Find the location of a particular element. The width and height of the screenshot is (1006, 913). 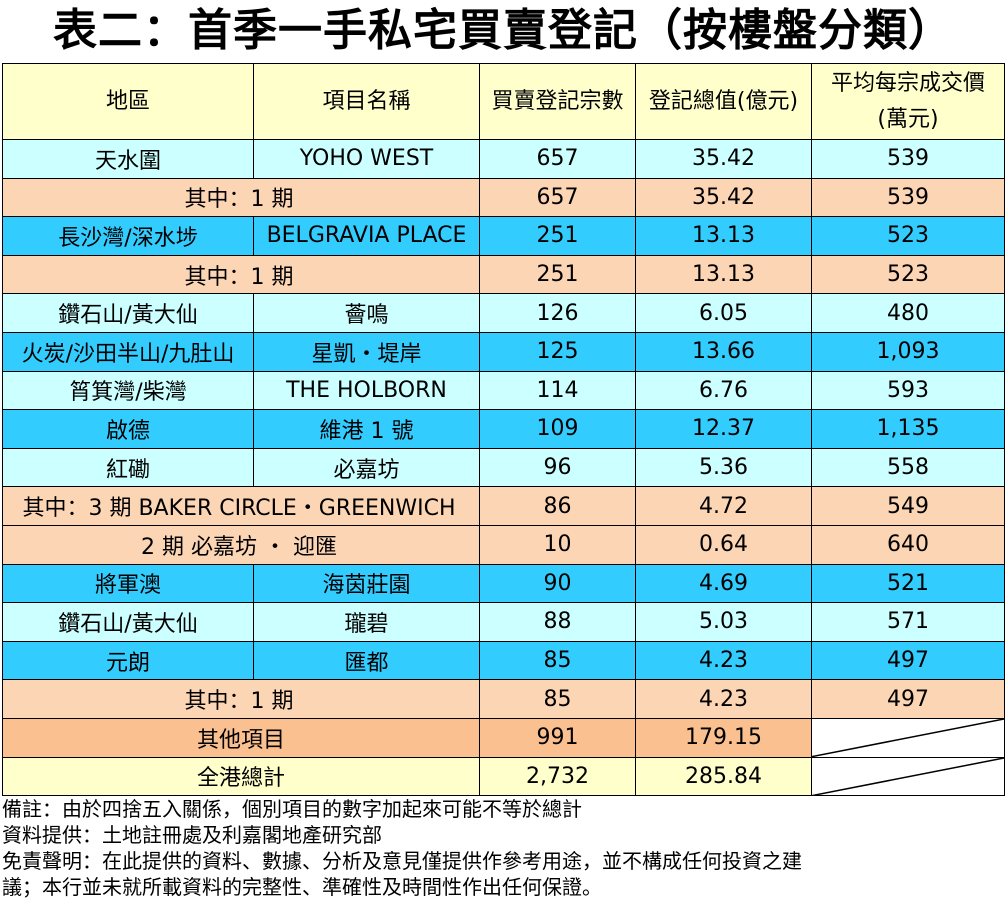

district-cell: 長沙灣/深水埗 is located at coordinates (128, 236).